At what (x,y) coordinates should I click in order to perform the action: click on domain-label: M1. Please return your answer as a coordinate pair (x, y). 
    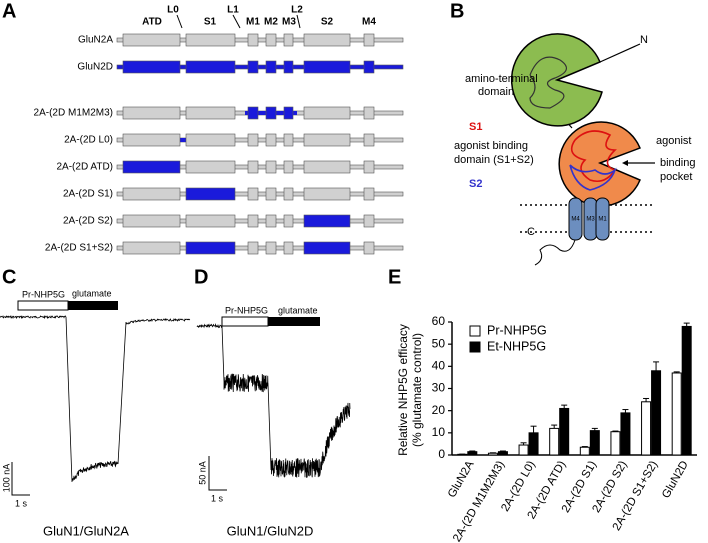
    Looking at the image, I should click on (253, 22).